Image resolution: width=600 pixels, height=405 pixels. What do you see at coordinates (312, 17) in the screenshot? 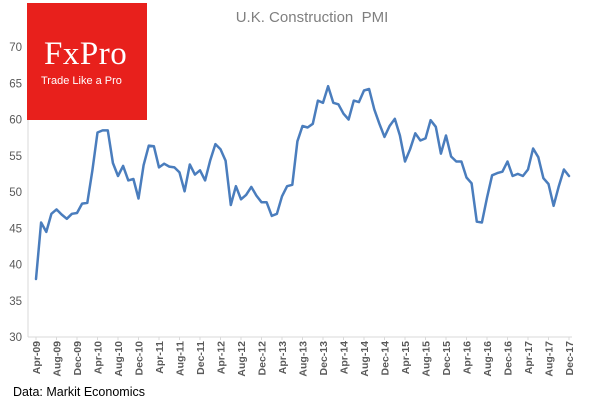
I see `chart-title: U.K. Construction PMI` at bounding box center [312, 17].